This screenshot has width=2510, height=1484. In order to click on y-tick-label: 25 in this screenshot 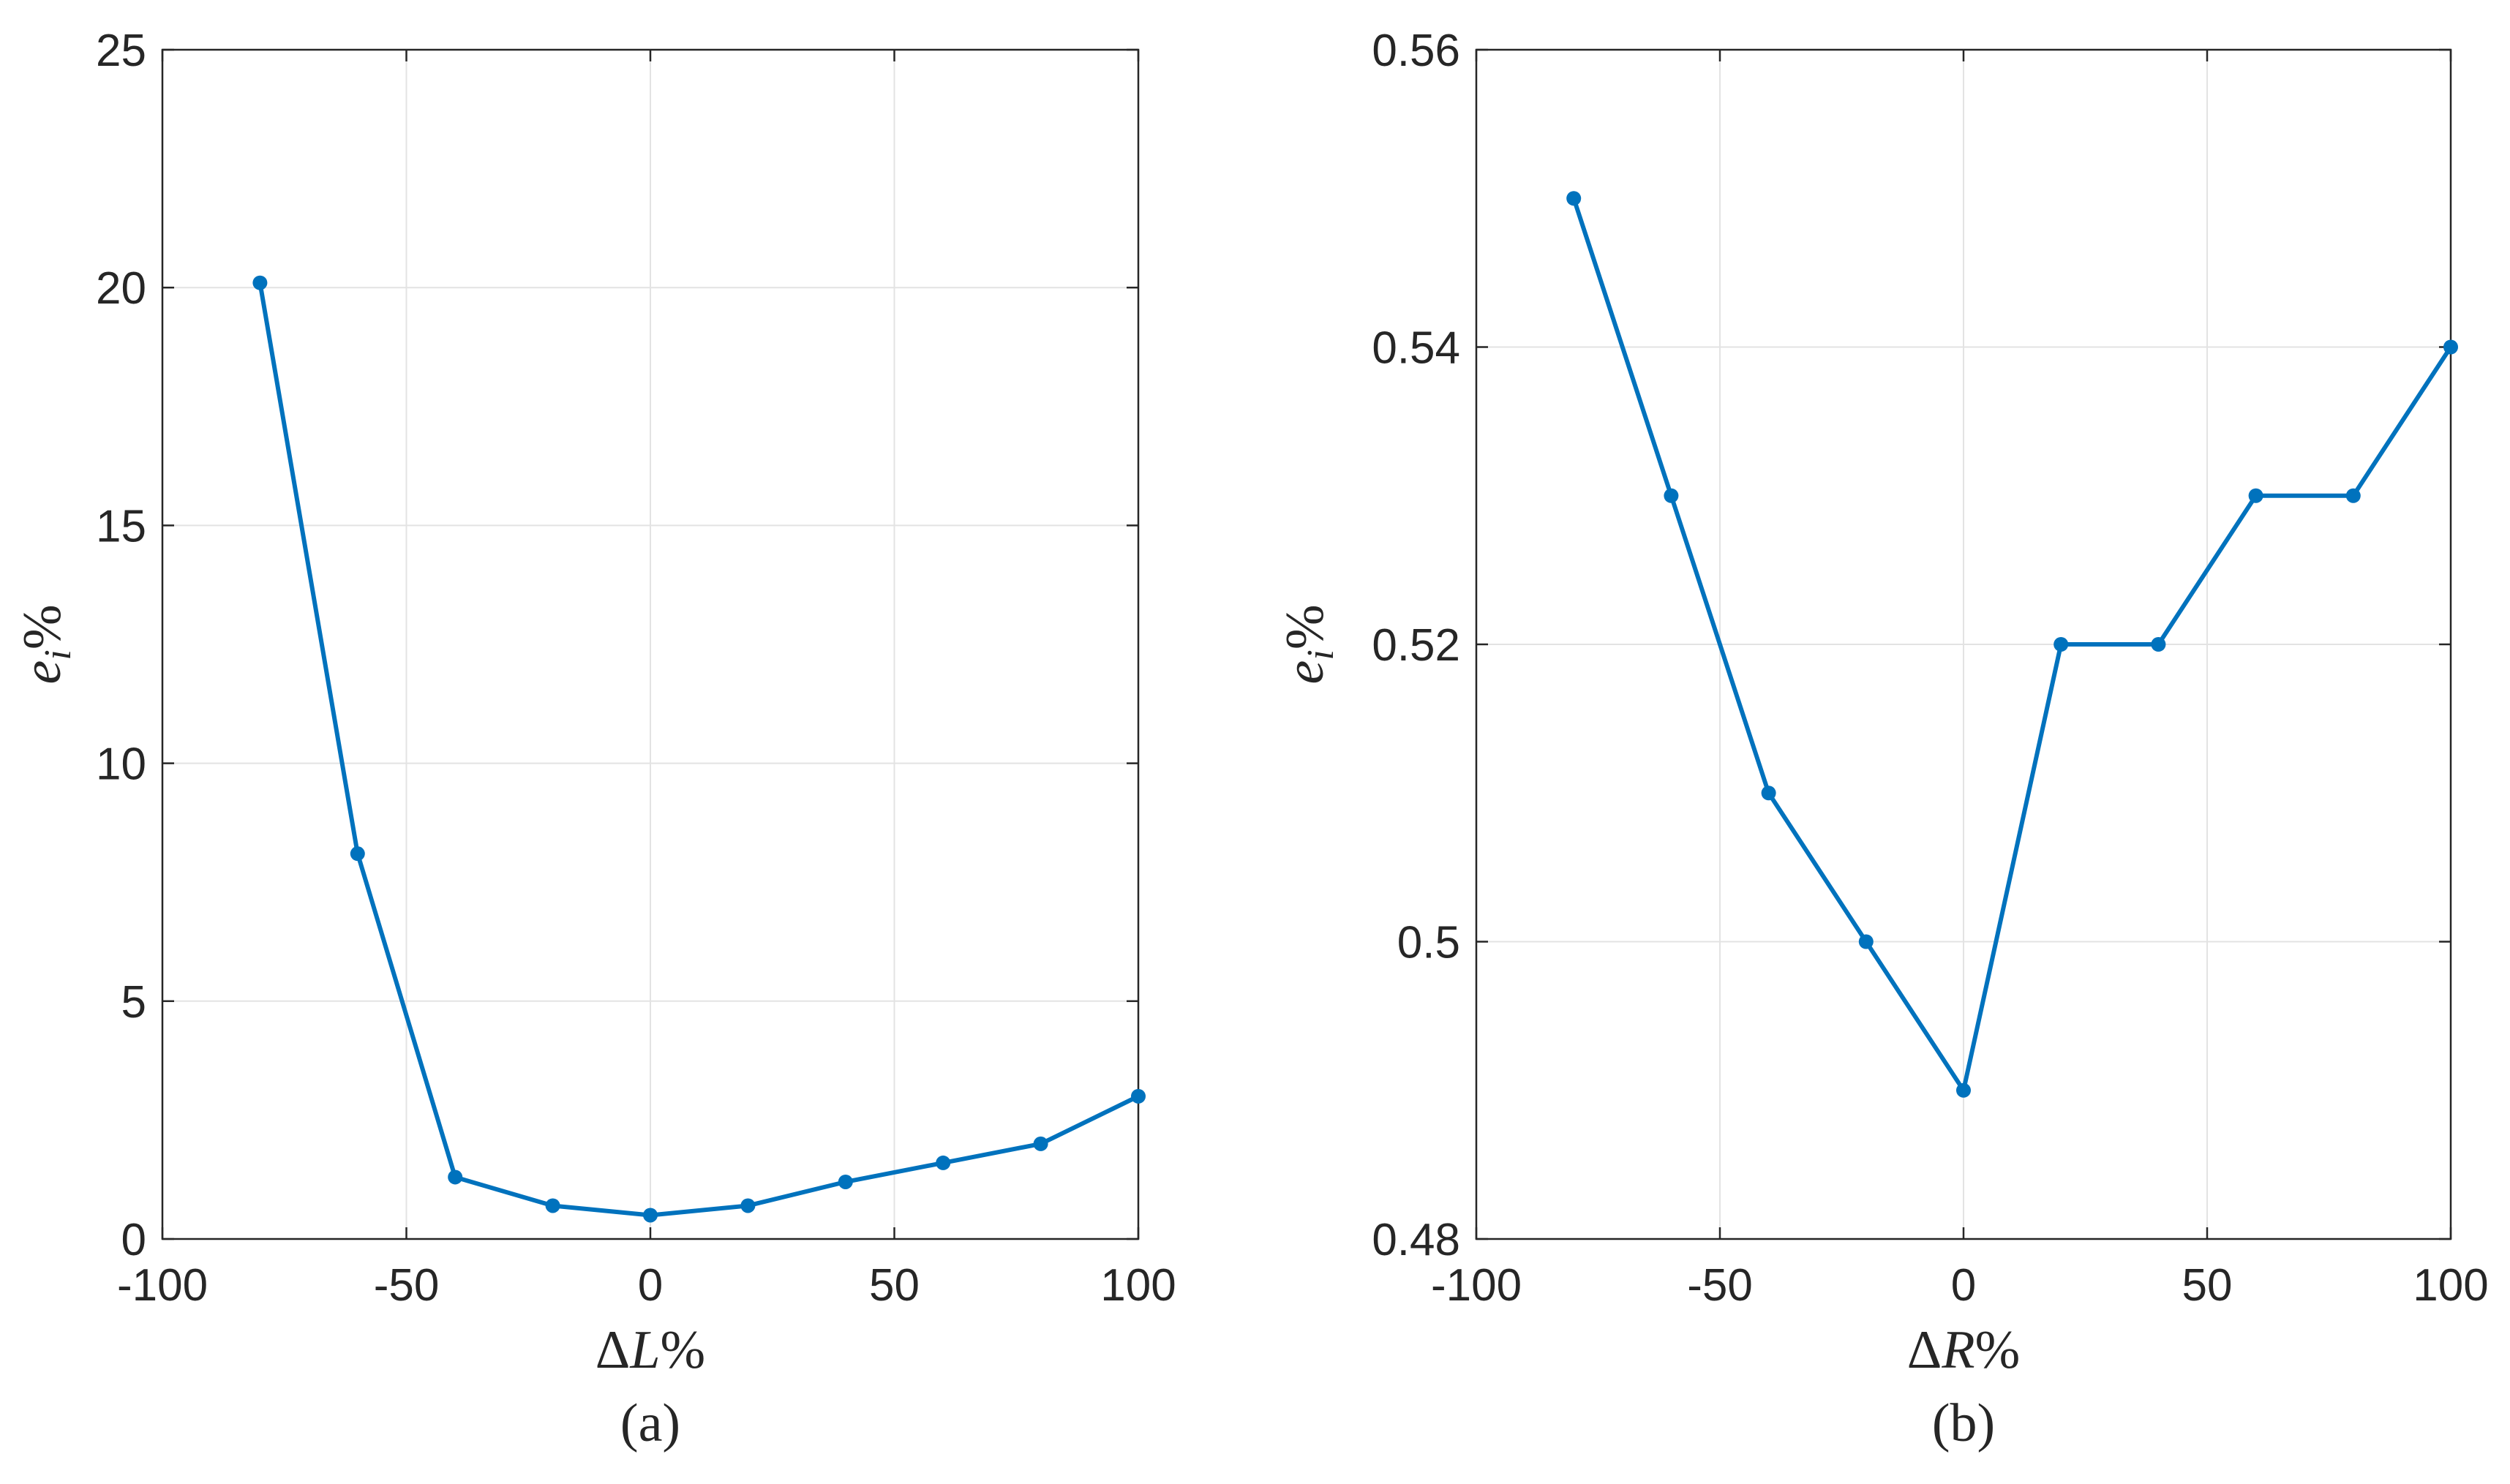, I will do `click(121, 51)`.